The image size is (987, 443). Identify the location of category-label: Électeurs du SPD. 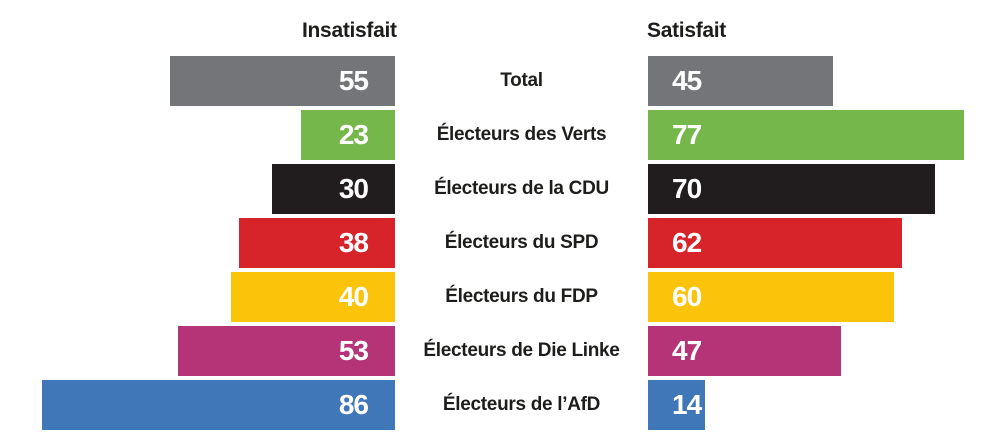
(521, 242).